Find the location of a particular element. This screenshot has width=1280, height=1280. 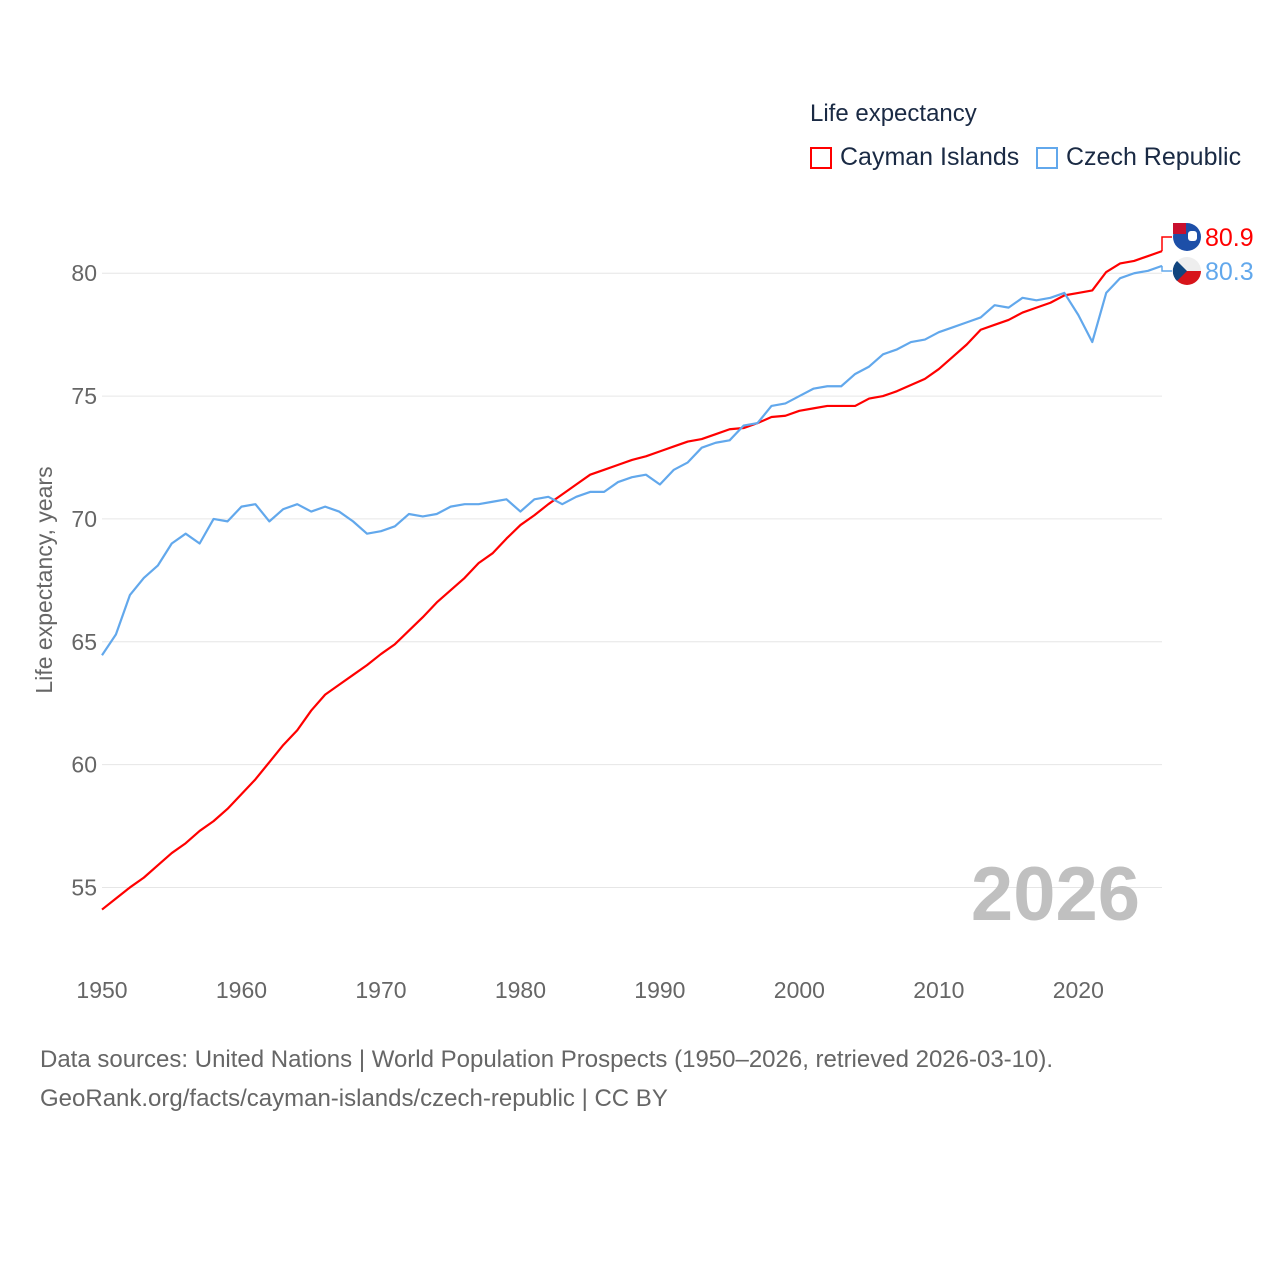

x-tick-label: 1950 is located at coordinates (101, 990).